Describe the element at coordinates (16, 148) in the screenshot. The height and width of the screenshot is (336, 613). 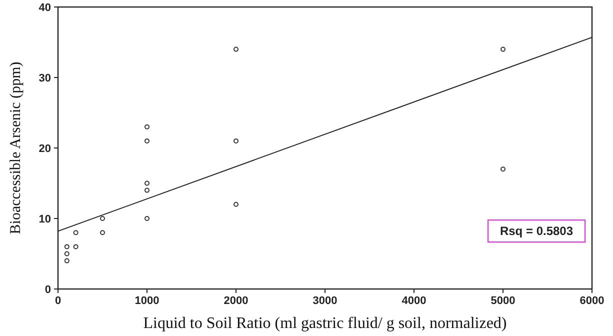
I see `y-axis-title: Bioaccessible Arsenic (ppm)` at that location.